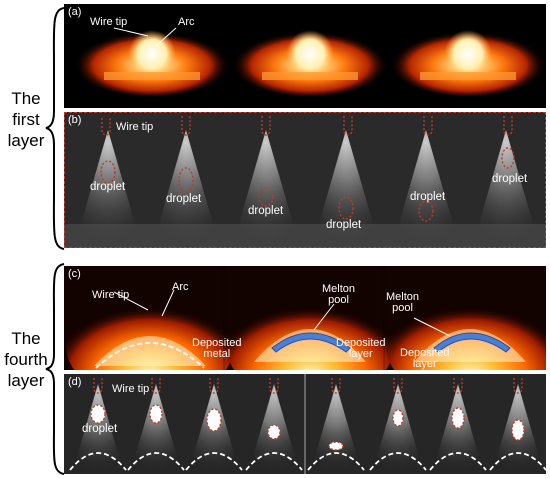 This screenshot has width=550, height=479. What do you see at coordinates (109, 22) in the screenshot?
I see `wire-tip-label-a: Wire tip` at bounding box center [109, 22].